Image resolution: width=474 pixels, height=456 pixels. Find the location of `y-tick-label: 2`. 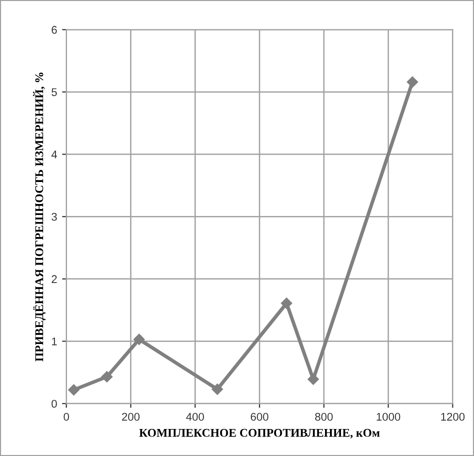

y-tick-label: 2 is located at coordinates (54, 279).